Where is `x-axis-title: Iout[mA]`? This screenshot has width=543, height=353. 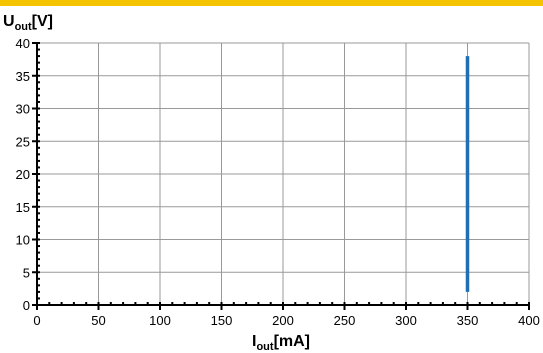 x-axis-title: Iout[mA] is located at coordinates (281, 343).